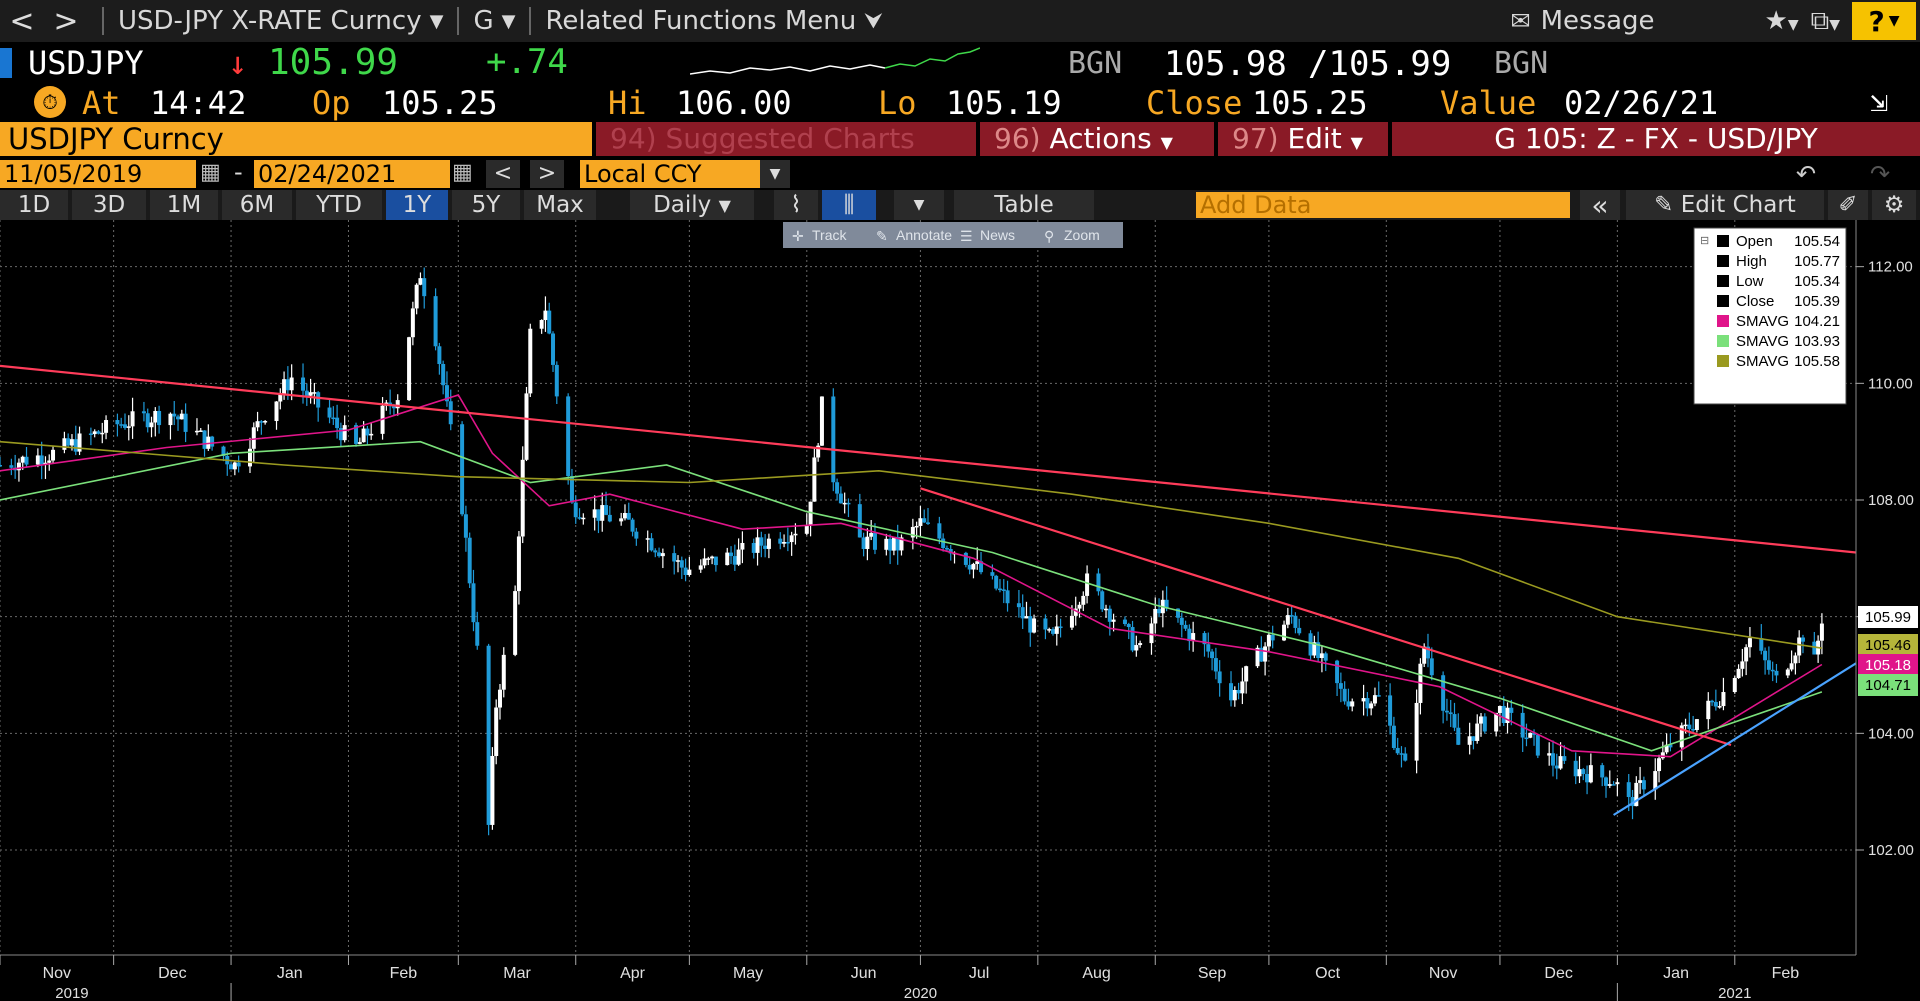  Describe the element at coordinates (560, 205) in the screenshot. I see `period-button-max: Max` at that location.